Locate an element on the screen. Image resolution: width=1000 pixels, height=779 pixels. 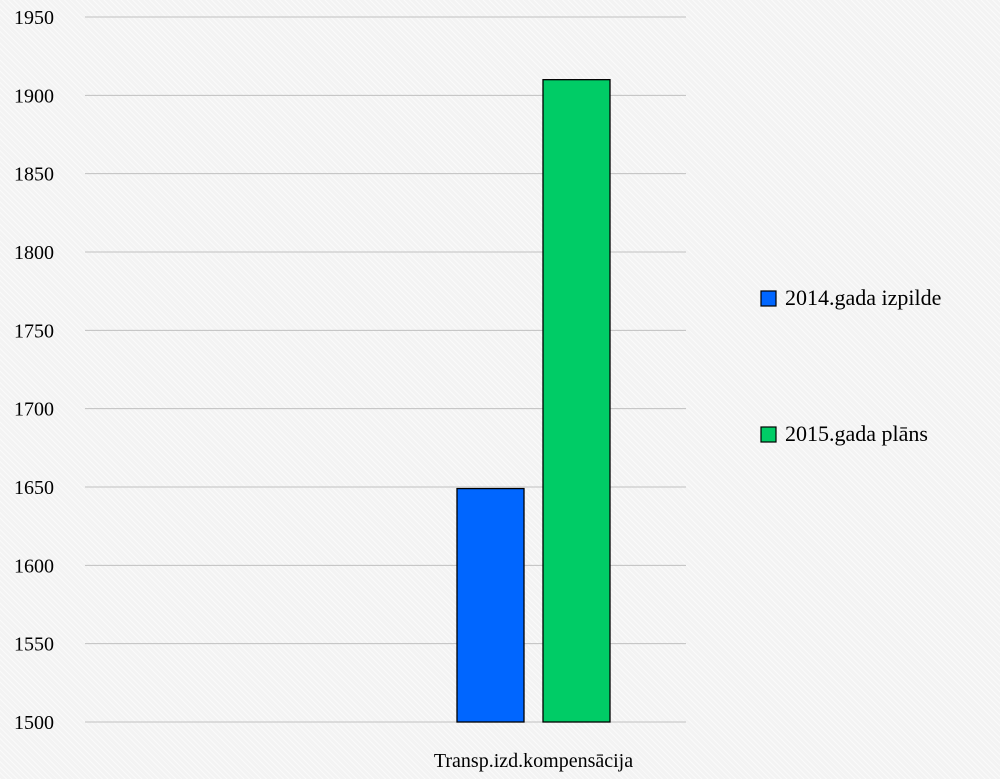
y-tick-label: 1700 is located at coordinates (34, 410).